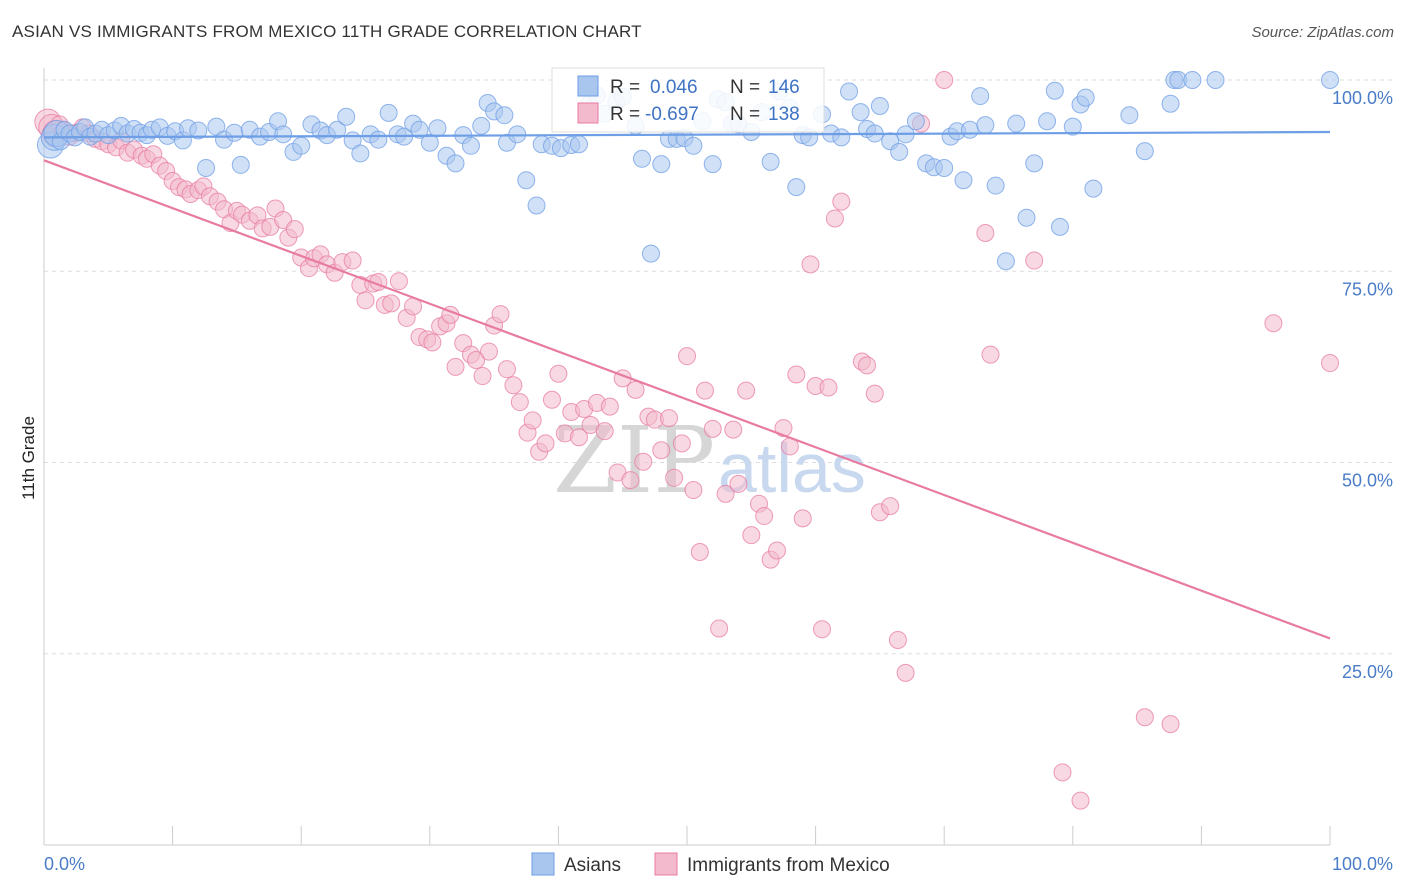 The height and width of the screenshot is (892, 1406). What do you see at coordinates (588, 113) in the screenshot?
I see `stats-mexico-swatch` at bounding box center [588, 113].